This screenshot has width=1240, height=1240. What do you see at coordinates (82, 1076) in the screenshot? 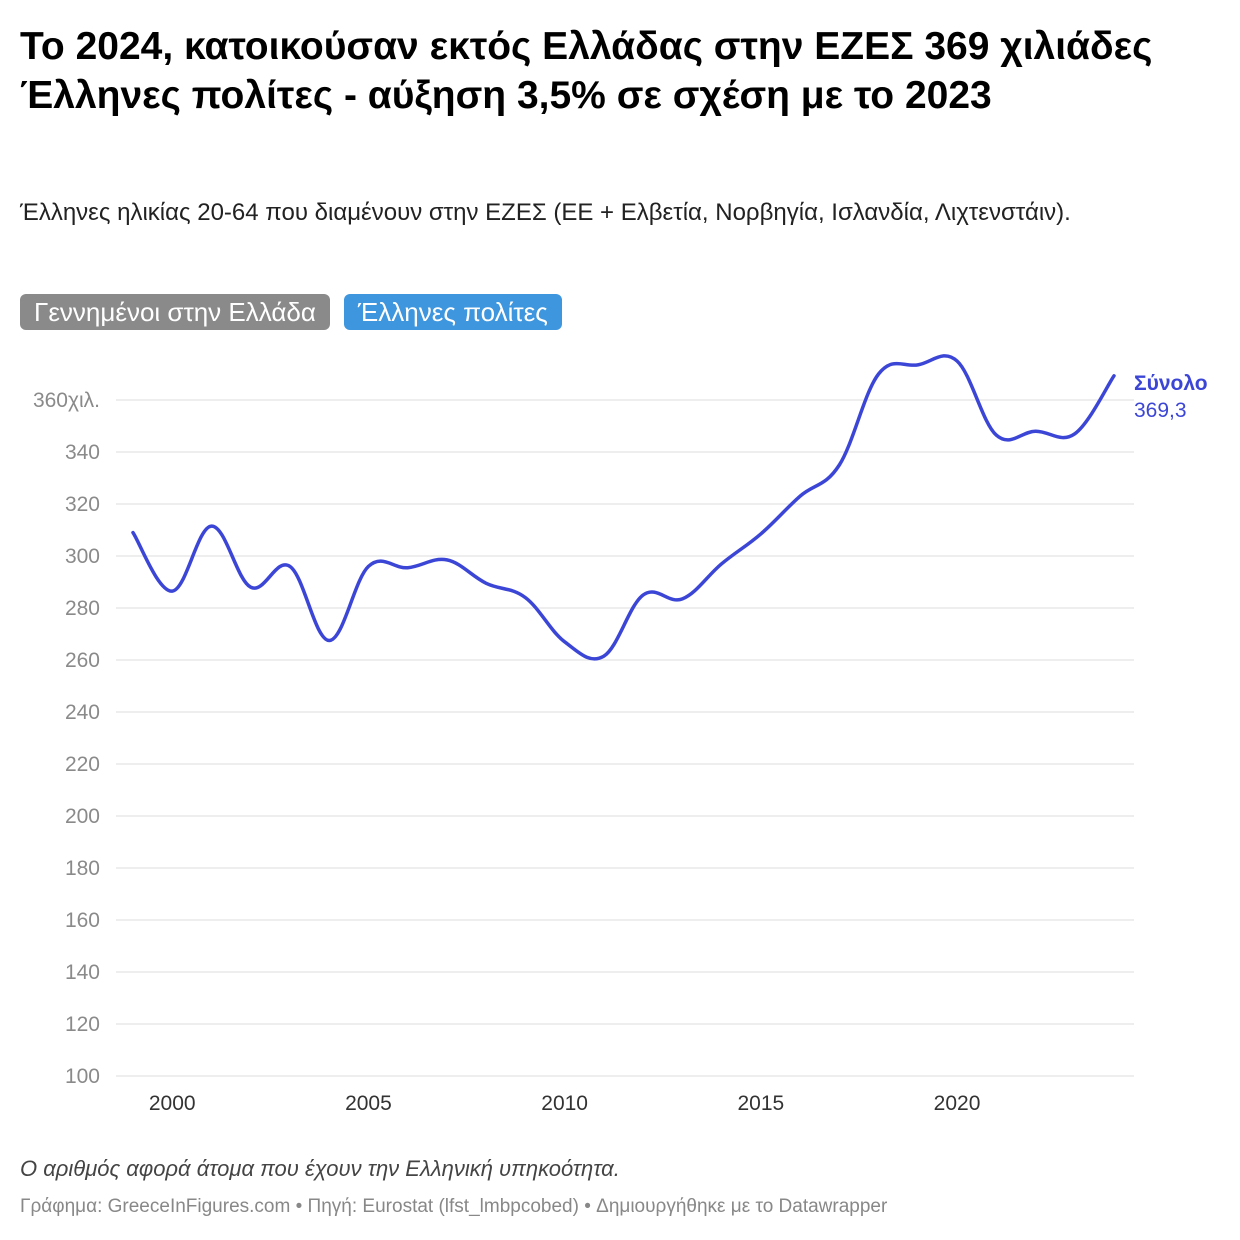
I see `y-tick-label: 100` at bounding box center [82, 1076].